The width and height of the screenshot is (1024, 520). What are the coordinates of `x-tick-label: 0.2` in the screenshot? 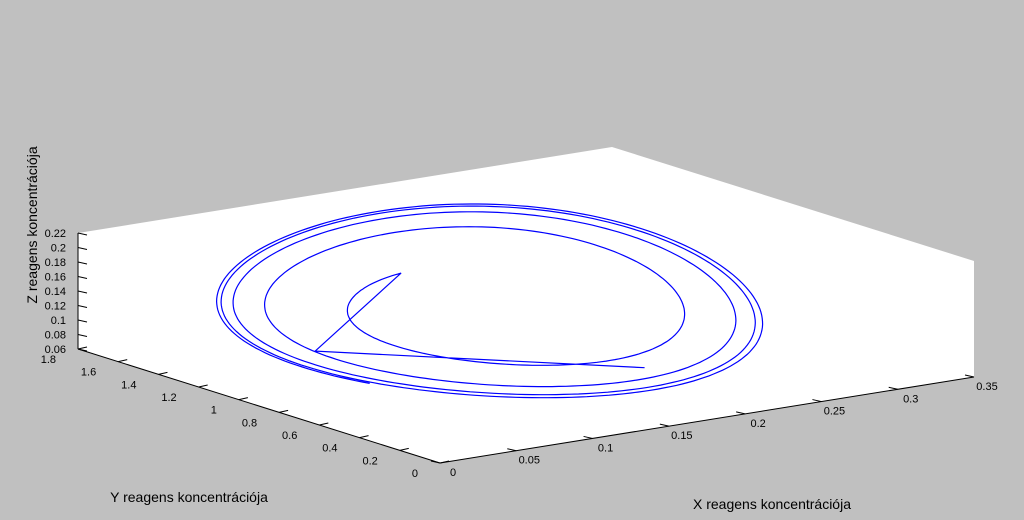 It's located at (757, 424).